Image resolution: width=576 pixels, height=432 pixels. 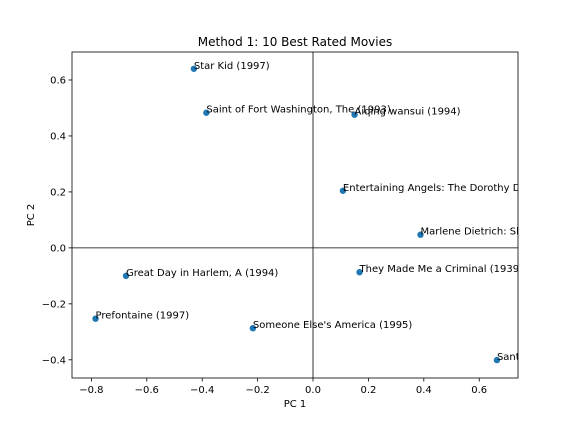 I want to click on x-axis: −0.8 −0.6 −0.4 −0.2 0.0 0.2 0.4 0.6, so click(x=283, y=387).